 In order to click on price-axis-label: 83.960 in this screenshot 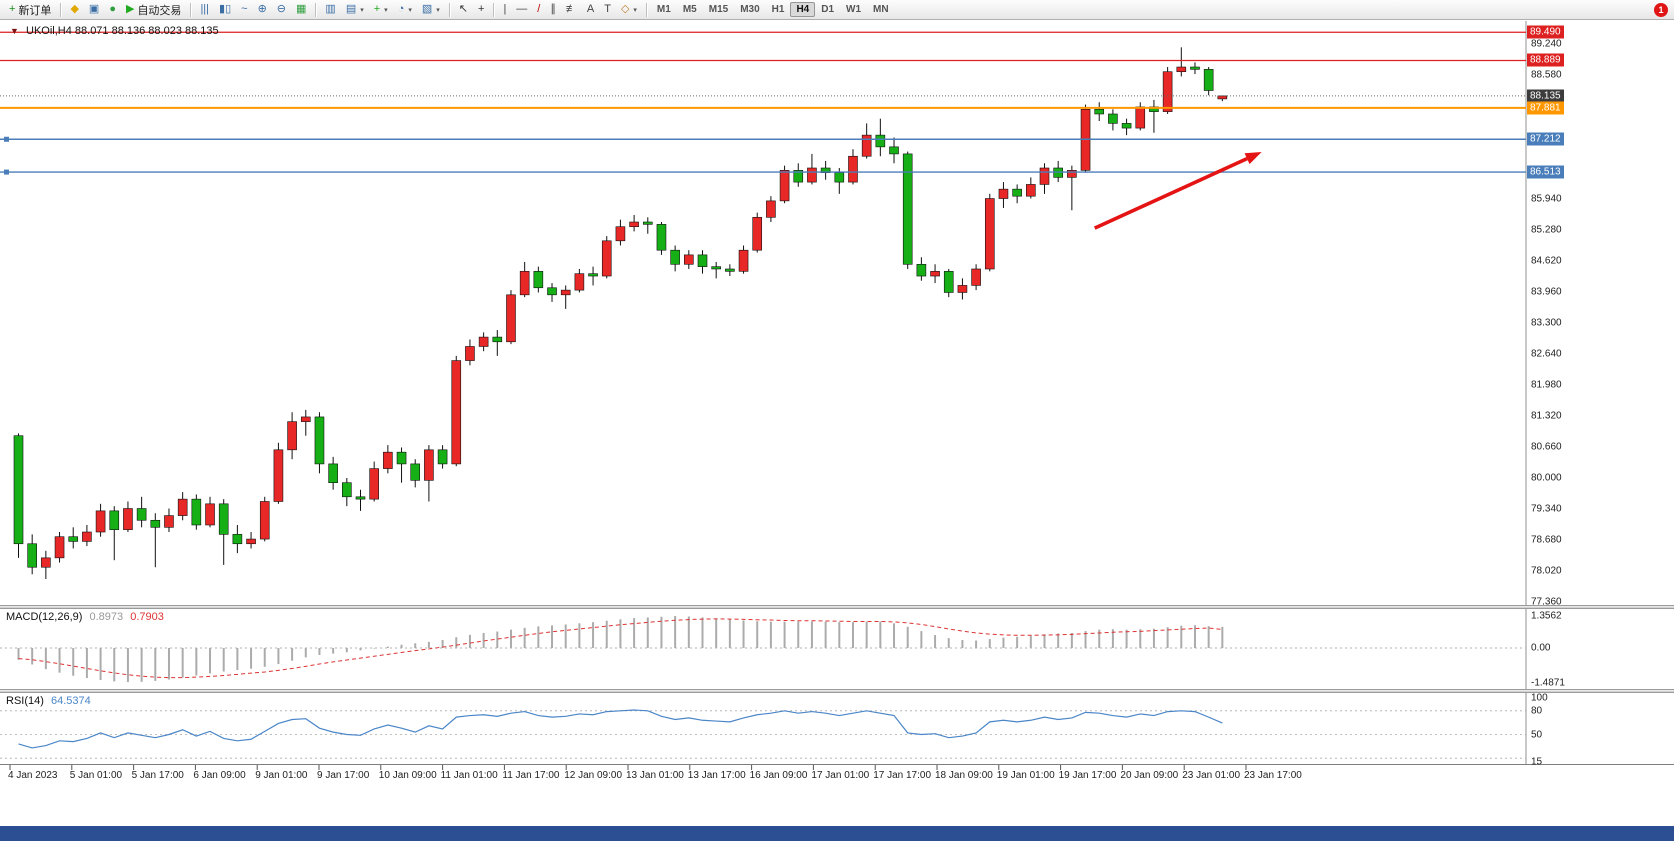, I will do `click(1546, 292)`.